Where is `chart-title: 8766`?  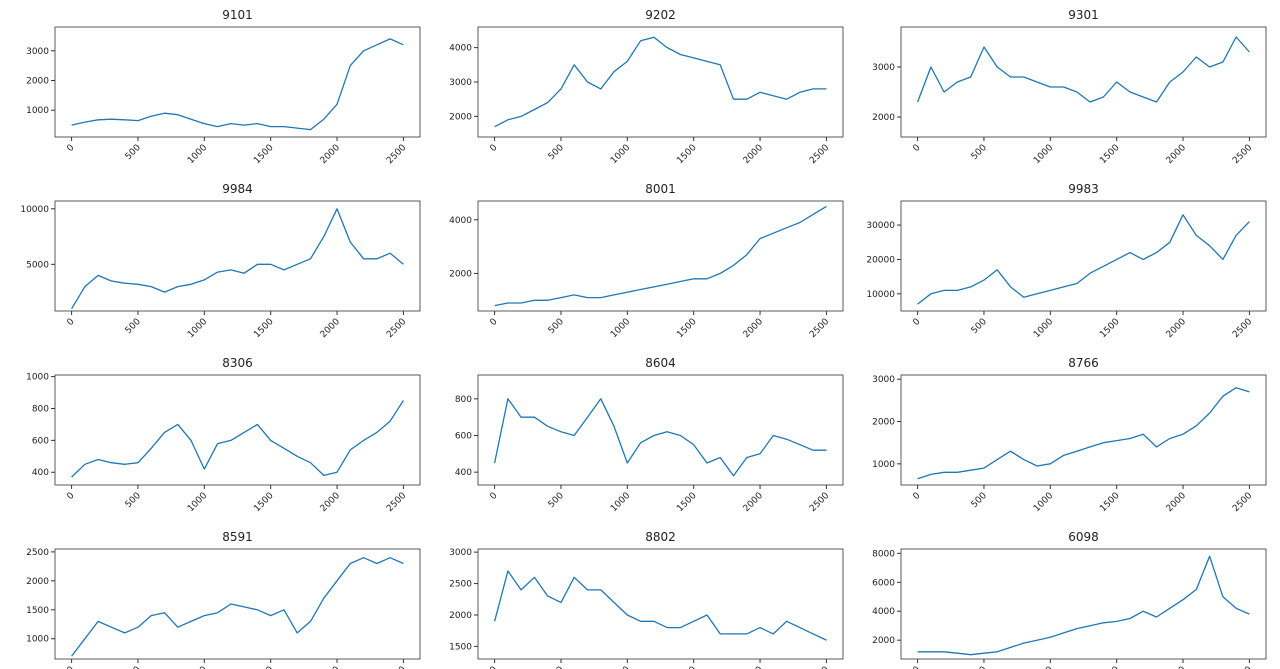 chart-title: 8766 is located at coordinates (1083, 363).